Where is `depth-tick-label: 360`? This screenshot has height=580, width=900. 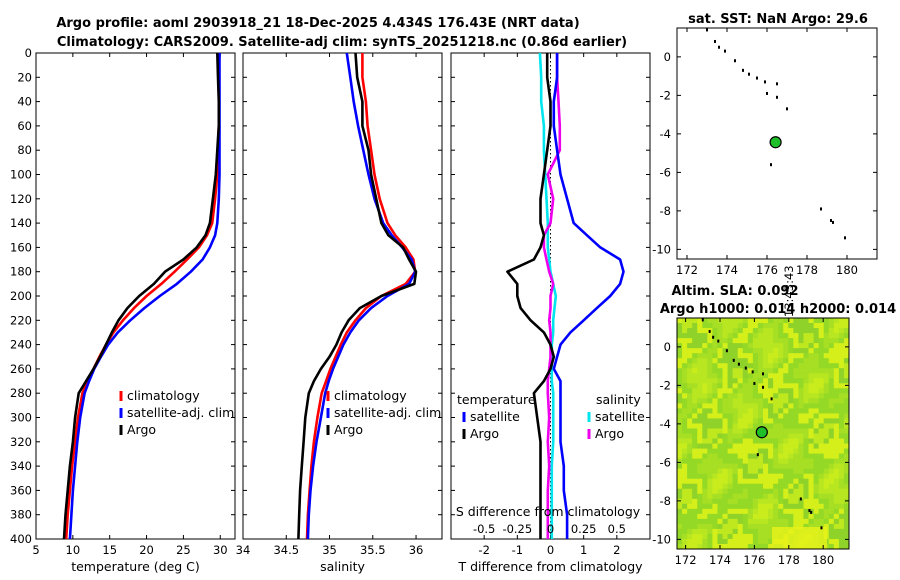
depth-tick-label: 360 is located at coordinates (21, 490).